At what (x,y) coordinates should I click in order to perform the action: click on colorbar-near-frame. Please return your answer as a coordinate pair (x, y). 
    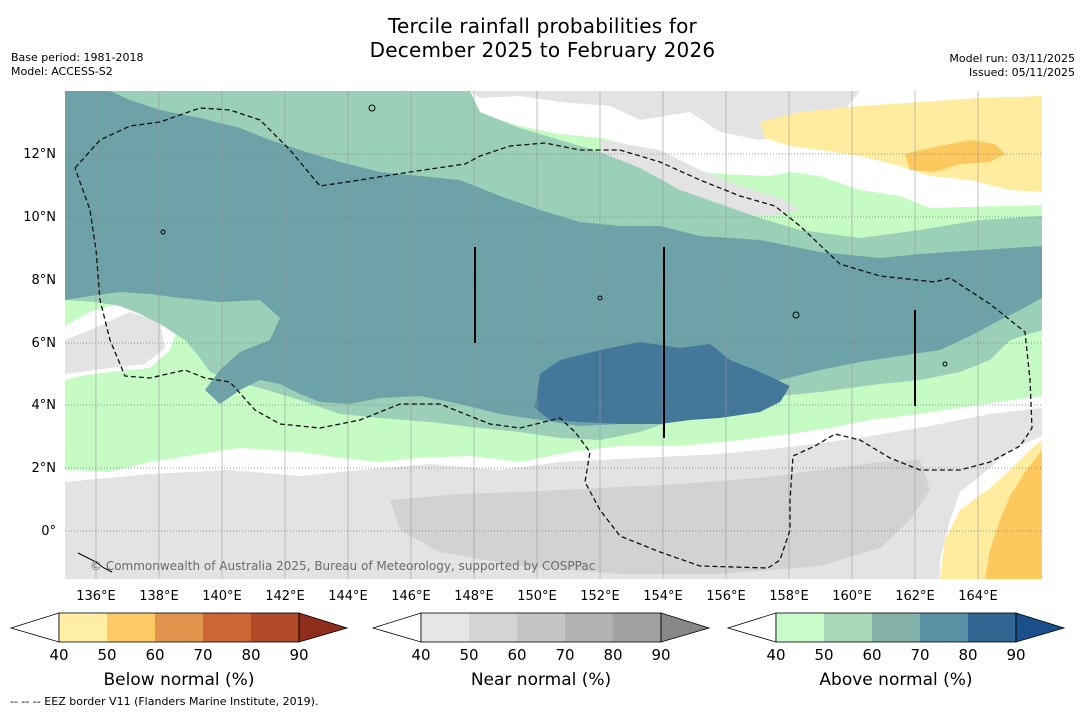
    Looking at the image, I should click on (541, 627).